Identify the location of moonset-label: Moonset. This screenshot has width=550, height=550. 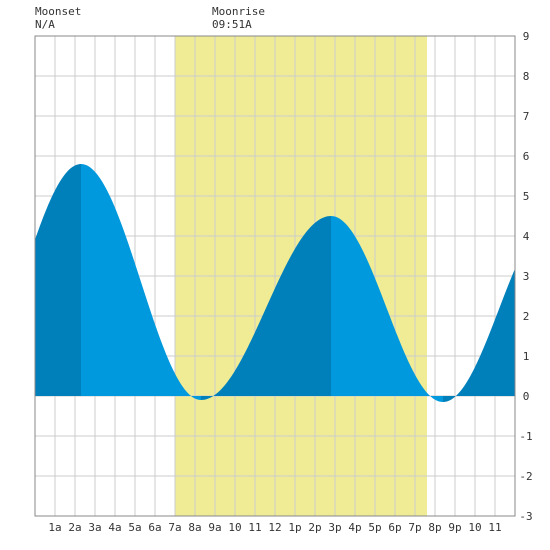
(58, 11).